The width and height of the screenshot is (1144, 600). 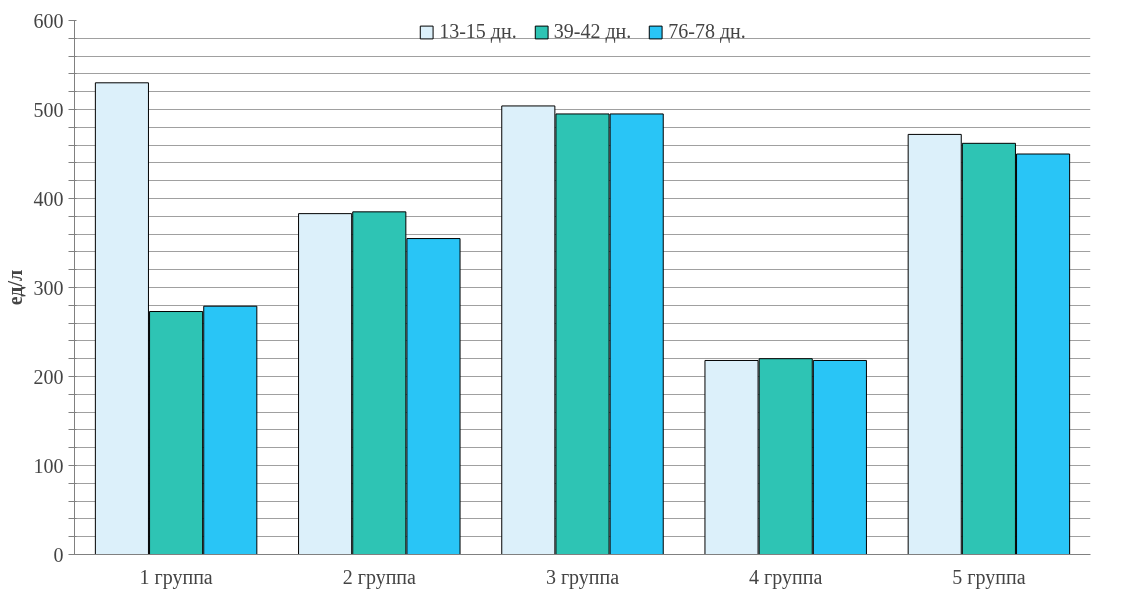 What do you see at coordinates (48, 287) in the screenshot?
I see `y-tick-label: 300` at bounding box center [48, 287].